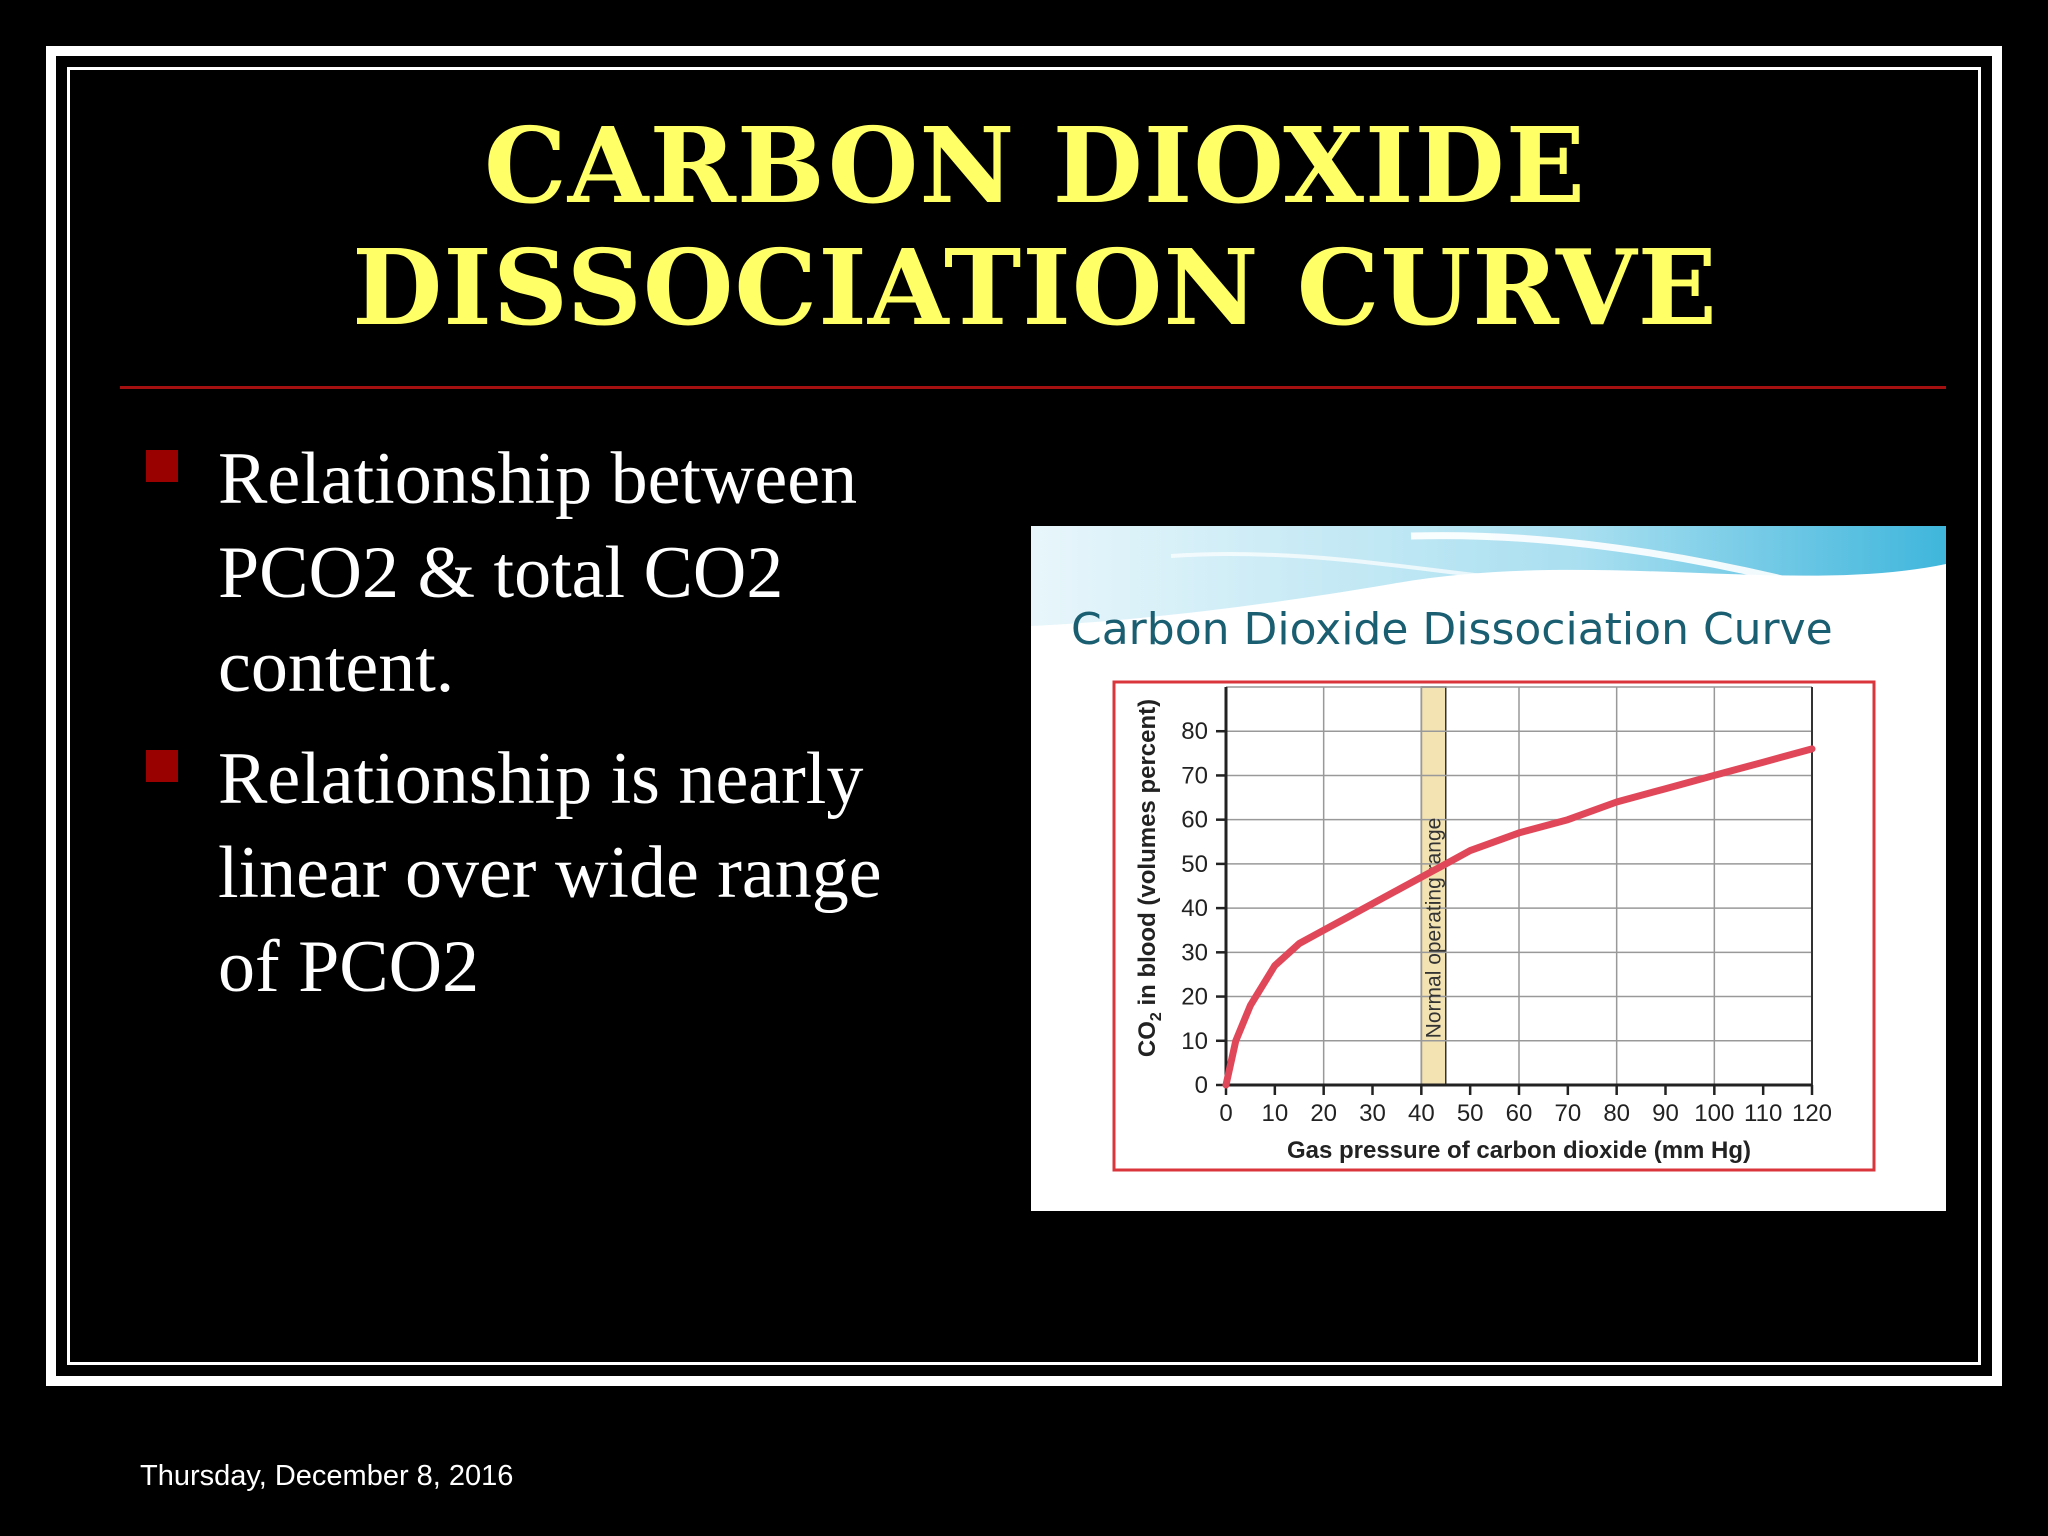 The width and height of the screenshot is (2048, 1536). Describe the element at coordinates (1274, 1113) in the screenshot. I see `x-tick-label: 10` at that location.